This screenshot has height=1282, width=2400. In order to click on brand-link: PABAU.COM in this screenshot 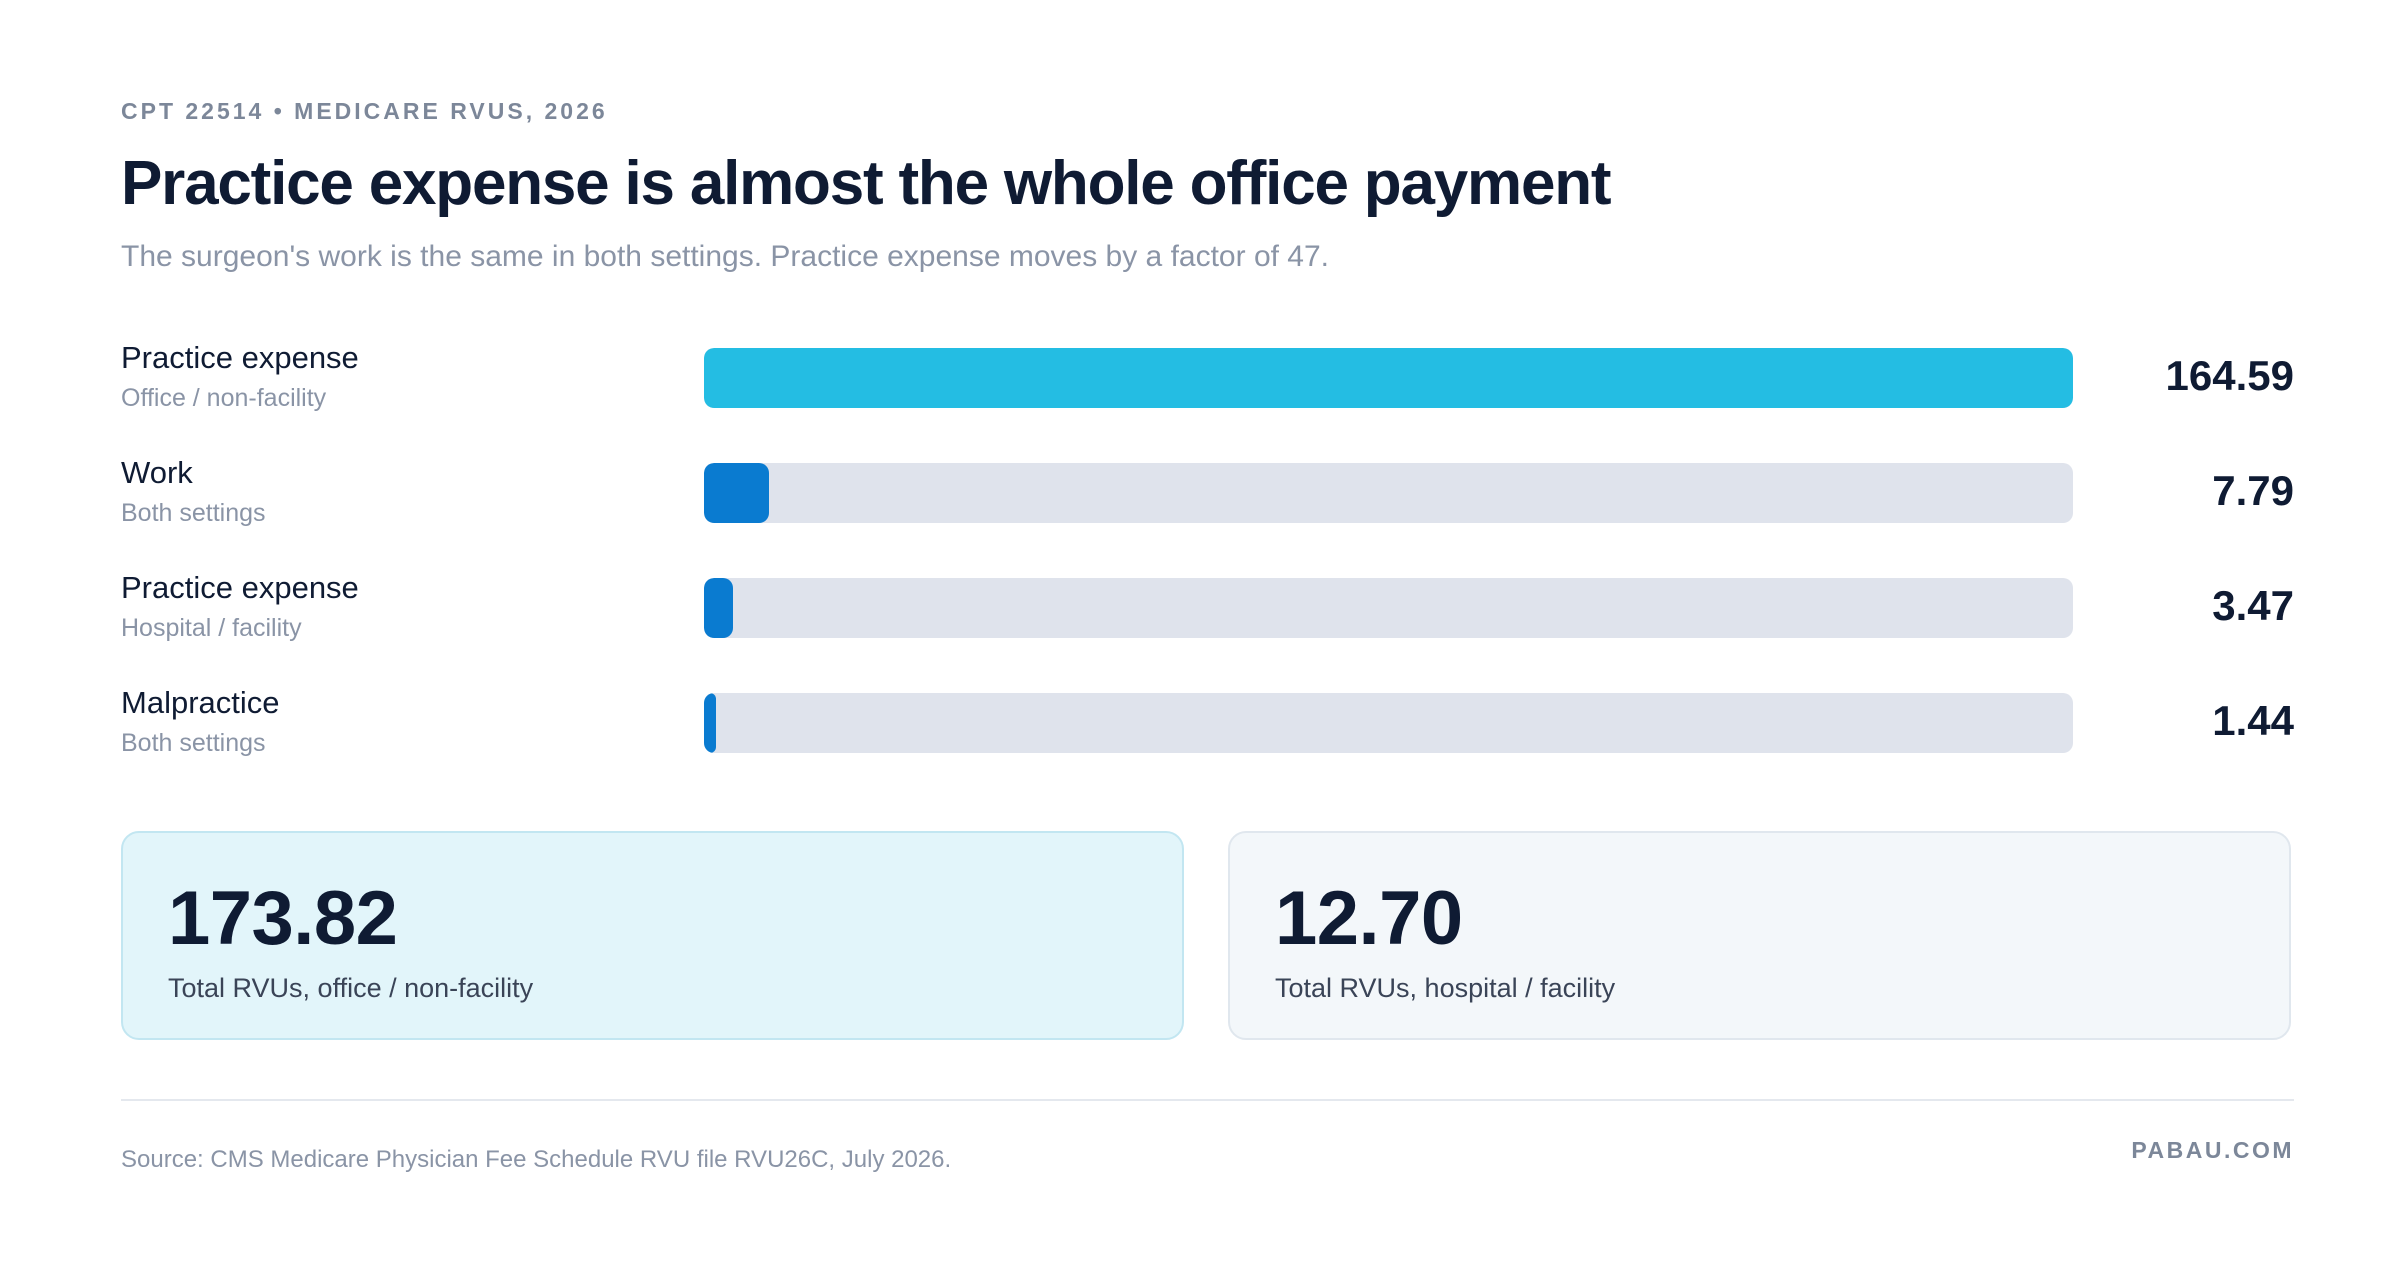, I will do `click(2212, 1150)`.